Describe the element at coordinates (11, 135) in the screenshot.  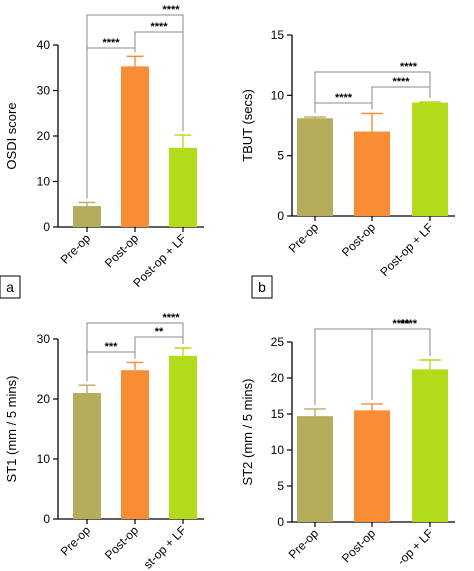
I see `y-axis-title: OSDI score` at that location.